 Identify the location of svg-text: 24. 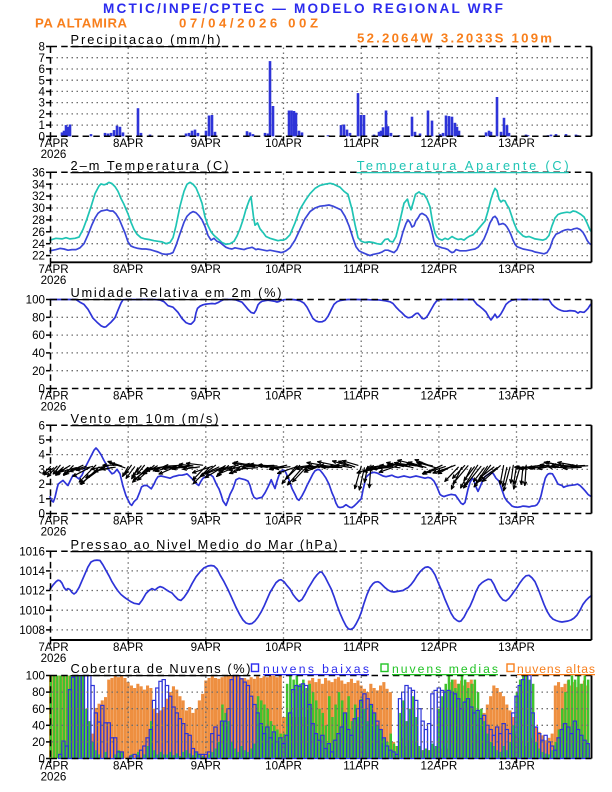
(38, 244).